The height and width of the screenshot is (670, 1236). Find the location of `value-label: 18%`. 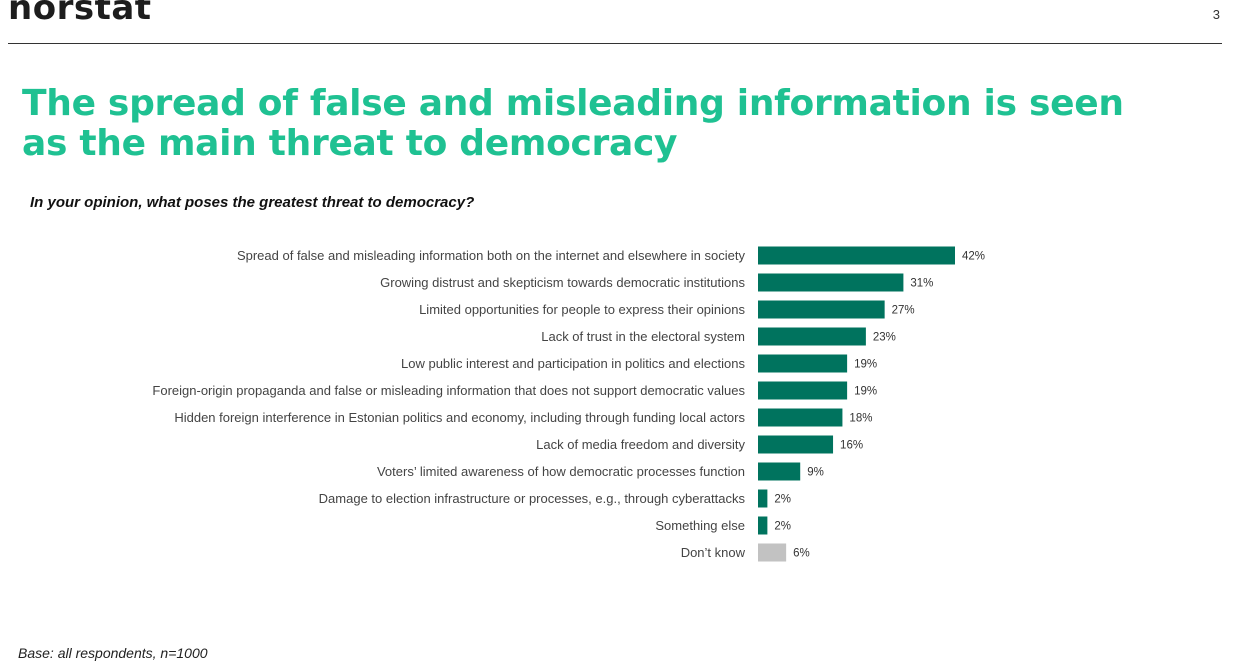

value-label: 18% is located at coordinates (860, 419).